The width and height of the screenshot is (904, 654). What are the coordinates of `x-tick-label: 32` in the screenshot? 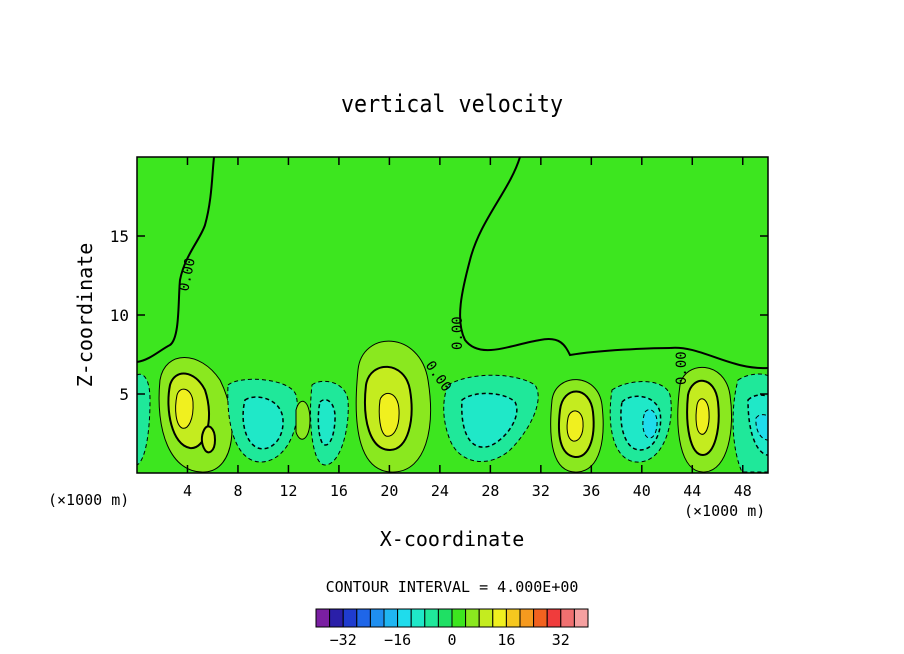 It's located at (541, 491).